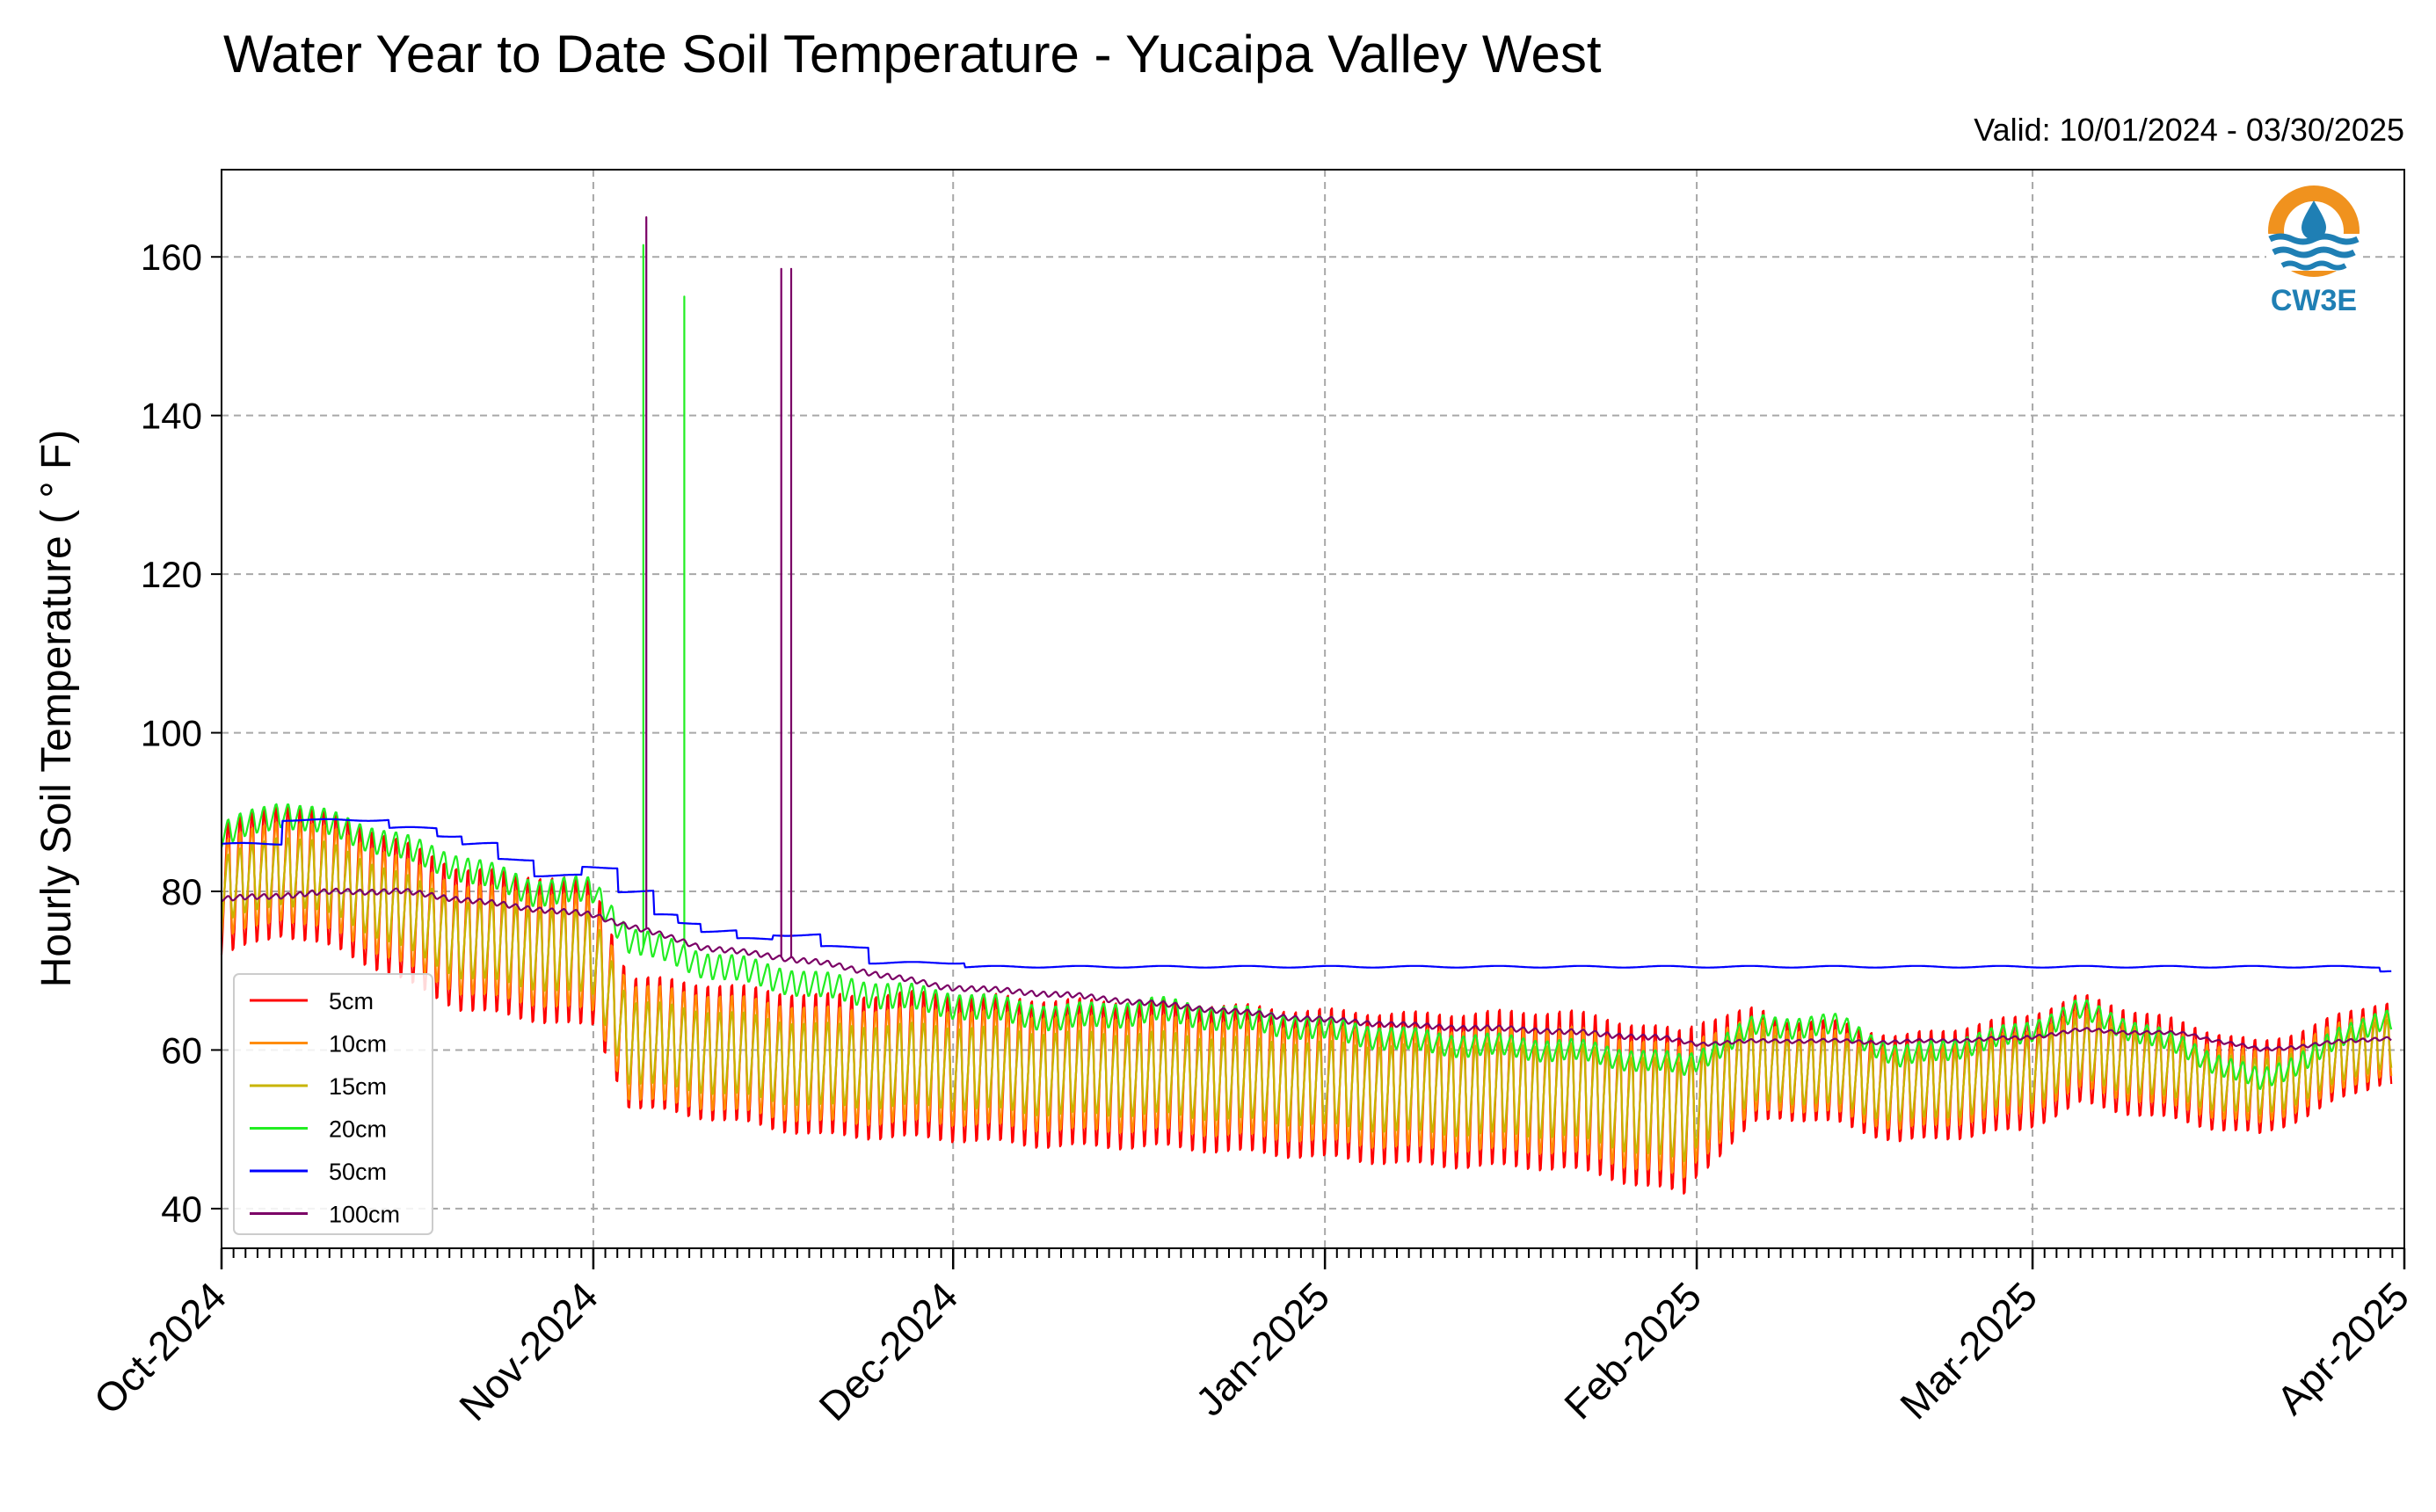  Describe the element at coordinates (2314, 300) in the screenshot. I see `logo-text: CW3E` at that location.